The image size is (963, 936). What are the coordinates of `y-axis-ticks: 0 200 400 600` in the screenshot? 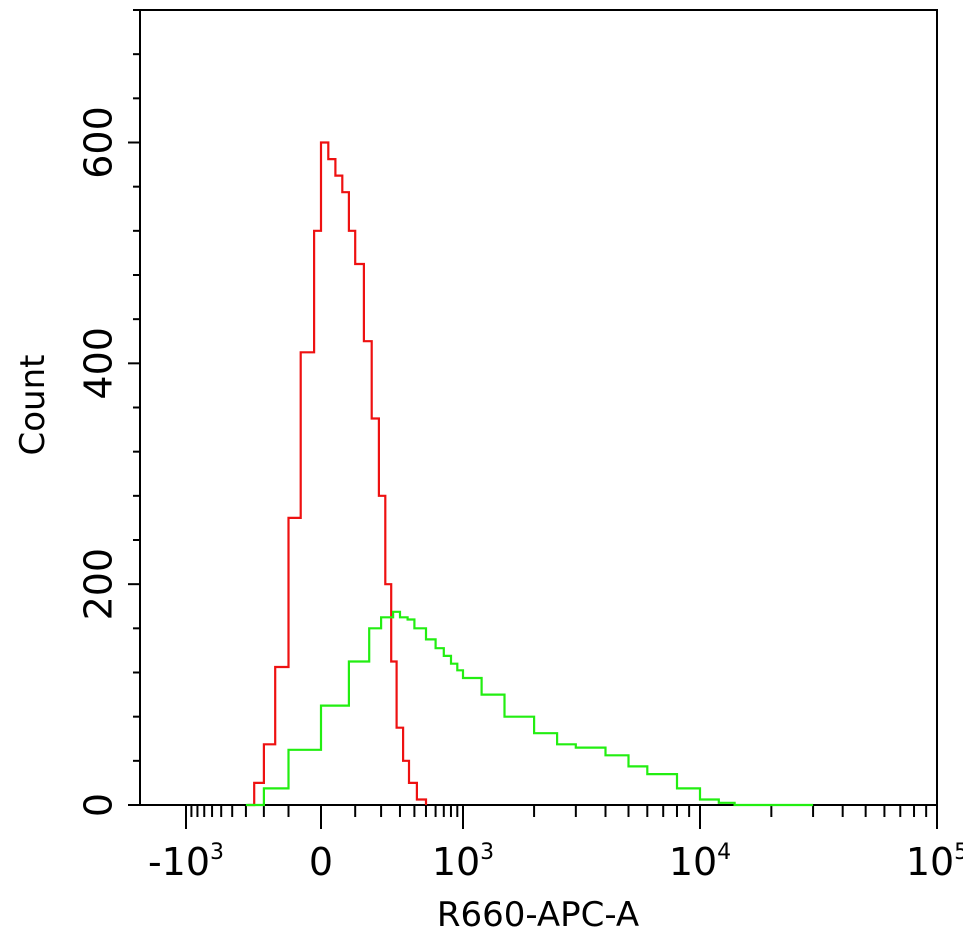 It's located at (108, 413).